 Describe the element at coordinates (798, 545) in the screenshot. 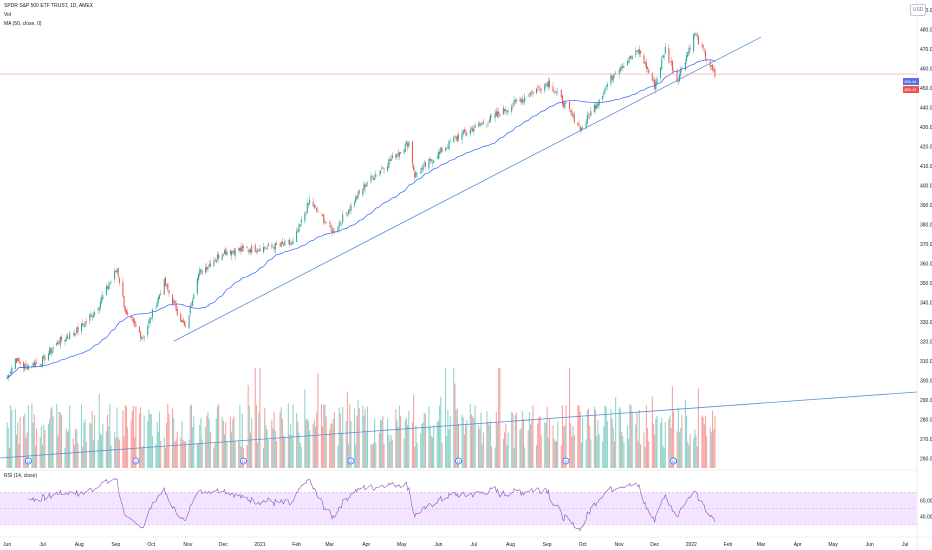

I see `x-tick-label: Apr` at that location.